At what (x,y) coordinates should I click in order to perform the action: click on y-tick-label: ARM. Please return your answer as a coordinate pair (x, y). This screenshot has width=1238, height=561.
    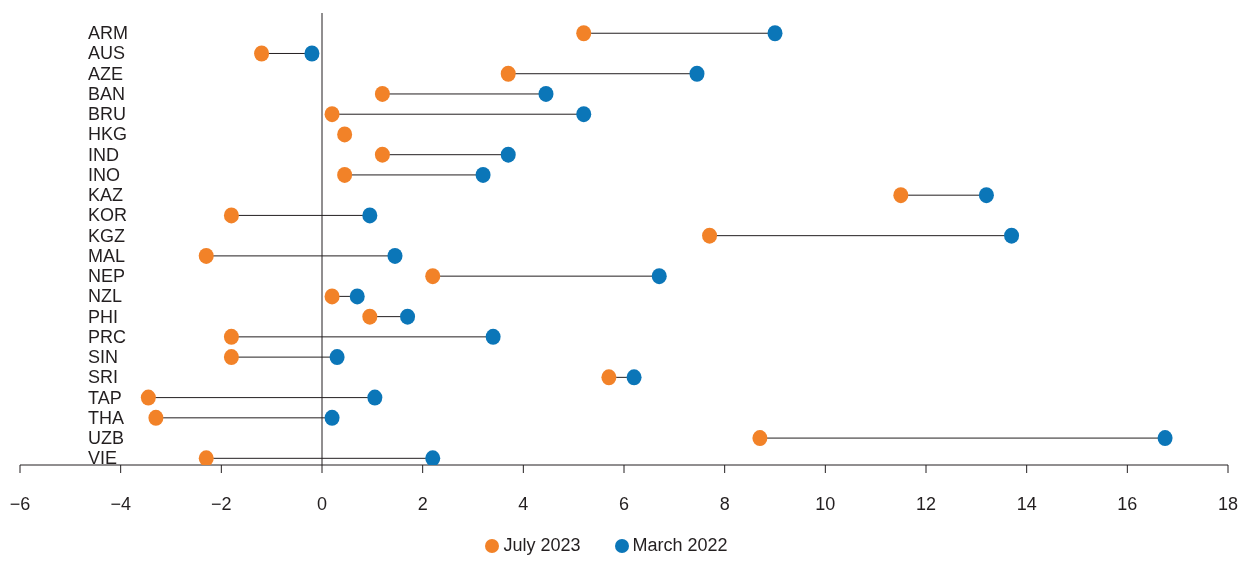
    Looking at the image, I should click on (108, 33).